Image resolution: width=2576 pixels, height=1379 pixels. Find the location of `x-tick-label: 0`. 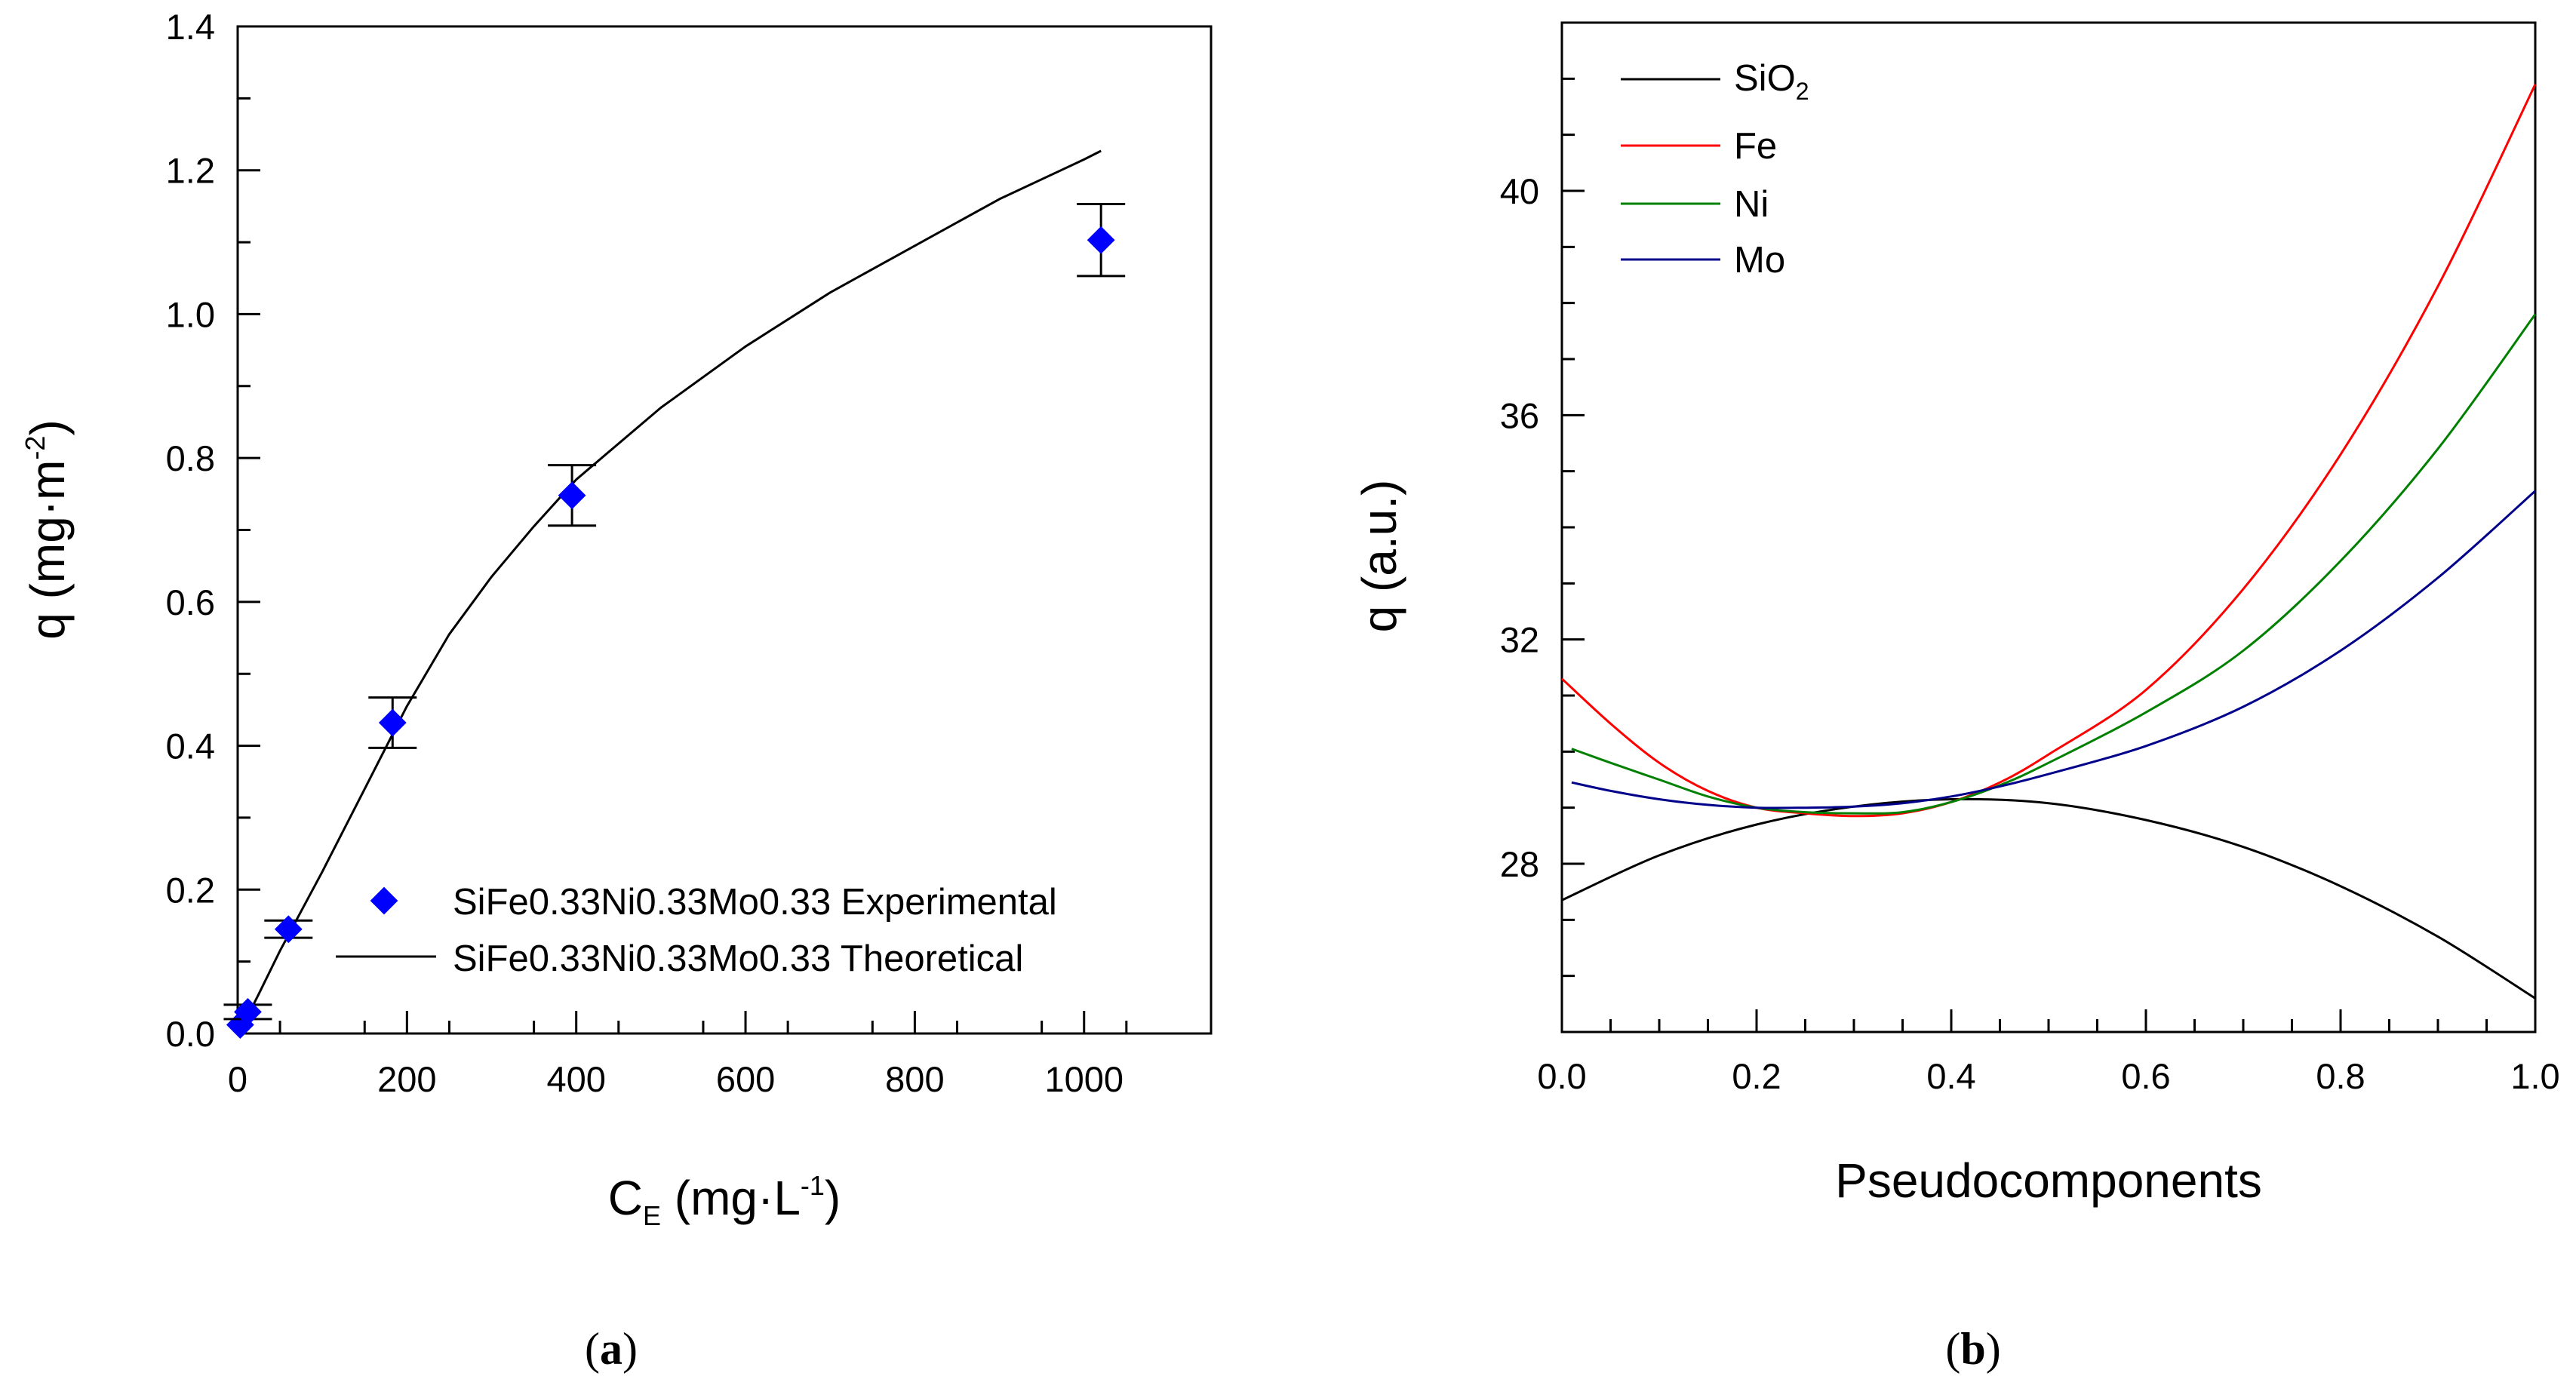

x-tick-label: 0 is located at coordinates (237, 1079).